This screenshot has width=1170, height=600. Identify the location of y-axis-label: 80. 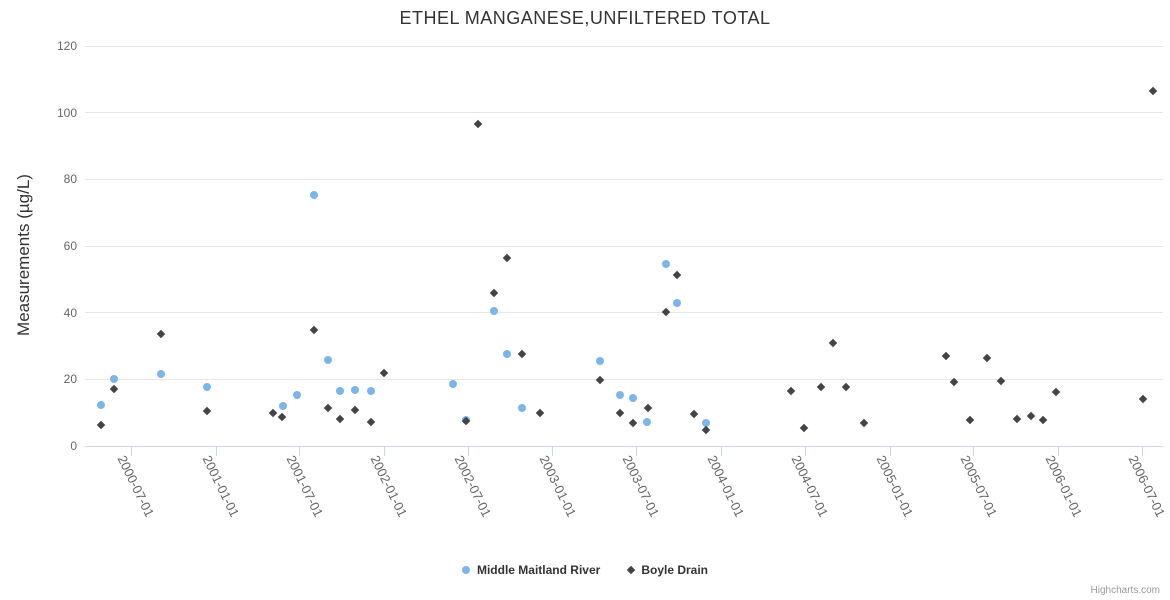
(70, 179).